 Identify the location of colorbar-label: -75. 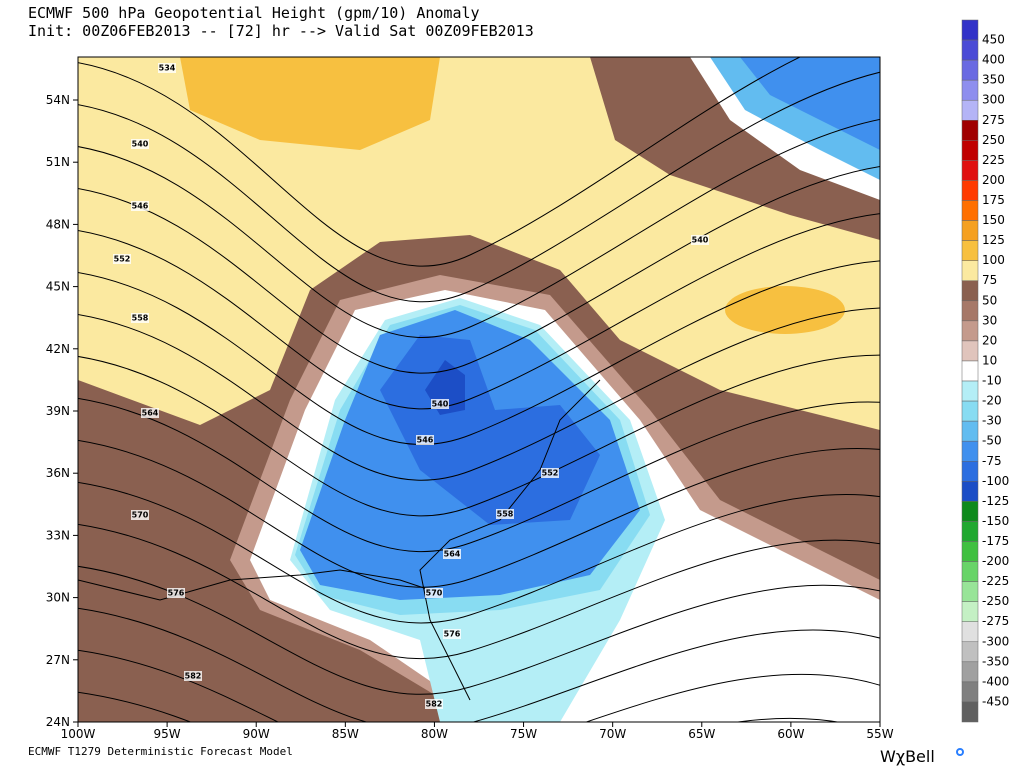
(992, 461).